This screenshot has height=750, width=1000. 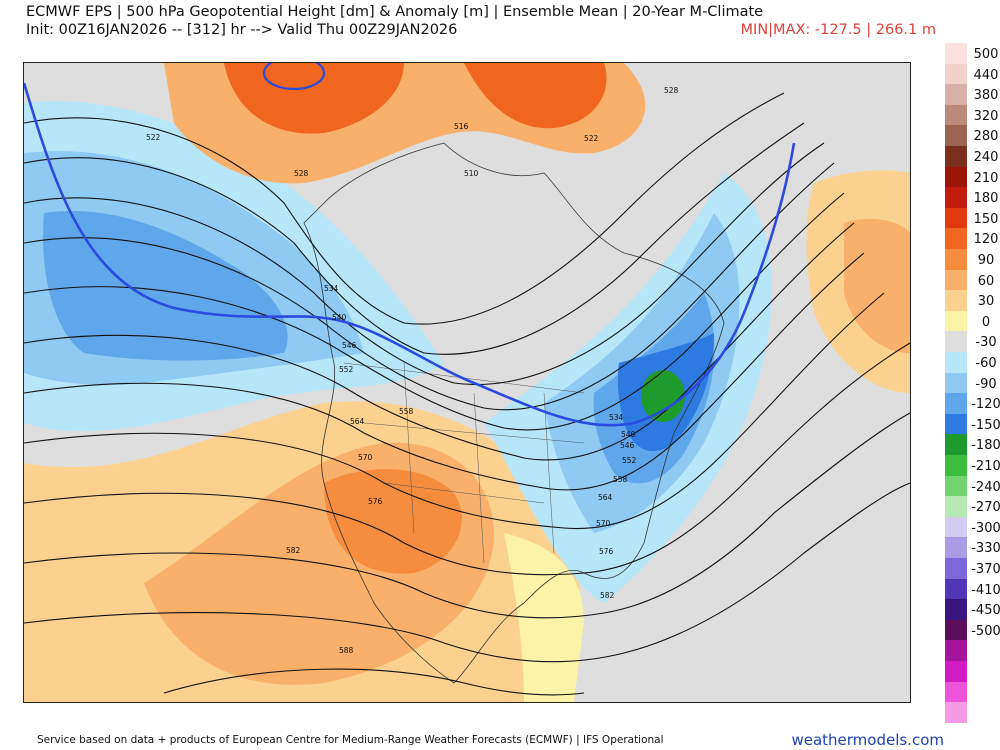 I want to click on contour-label: 528, so click(x=301, y=173).